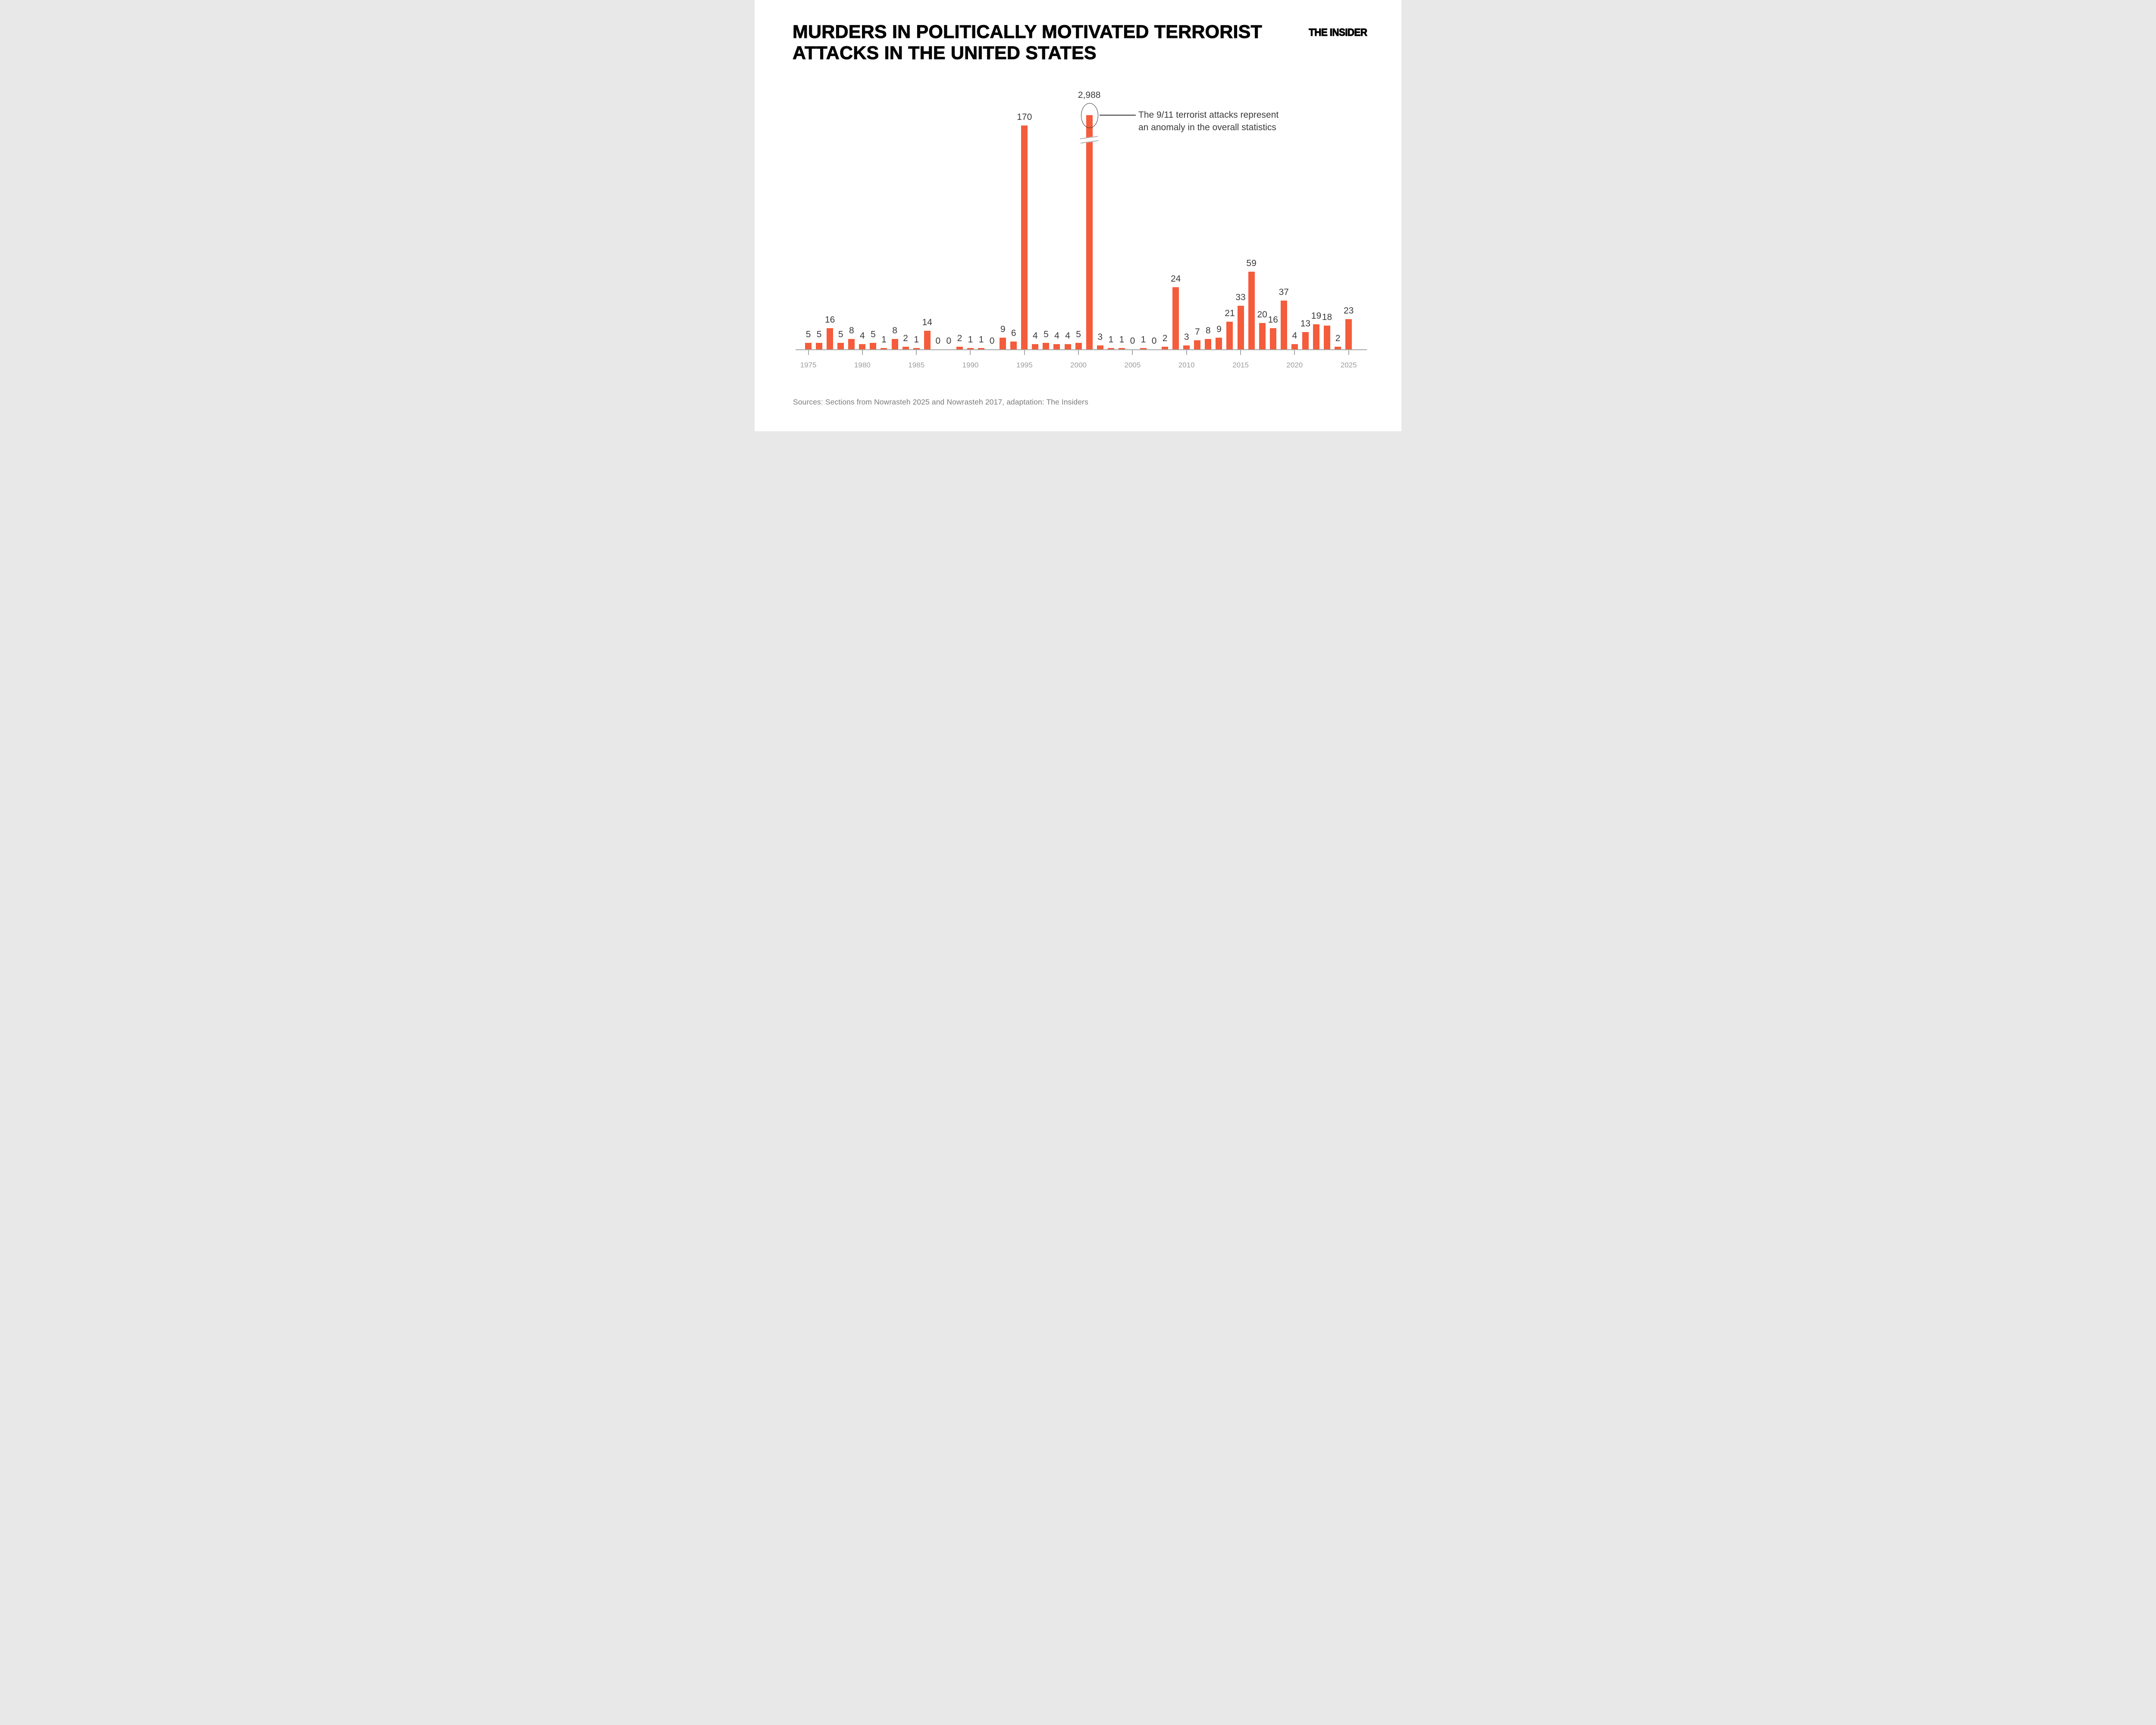 The width and height of the screenshot is (2156, 1725). I want to click on axis-tick-1985, so click(916, 353).